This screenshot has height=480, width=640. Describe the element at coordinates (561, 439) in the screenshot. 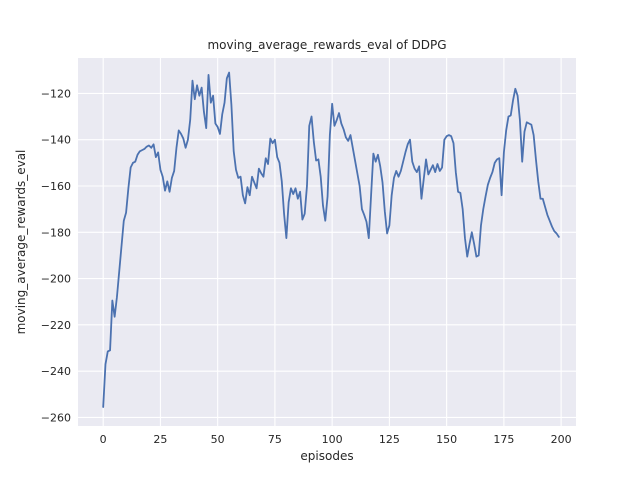

I see `x-tick-label: 200` at that location.